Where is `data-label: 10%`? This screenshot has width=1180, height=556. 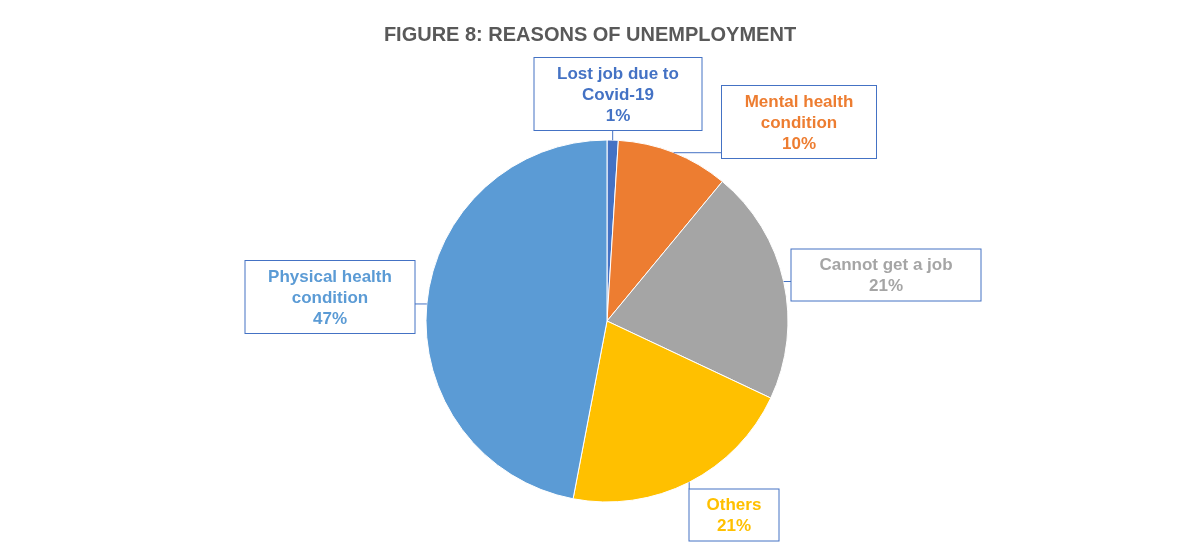
data-label: 10% is located at coordinates (799, 143).